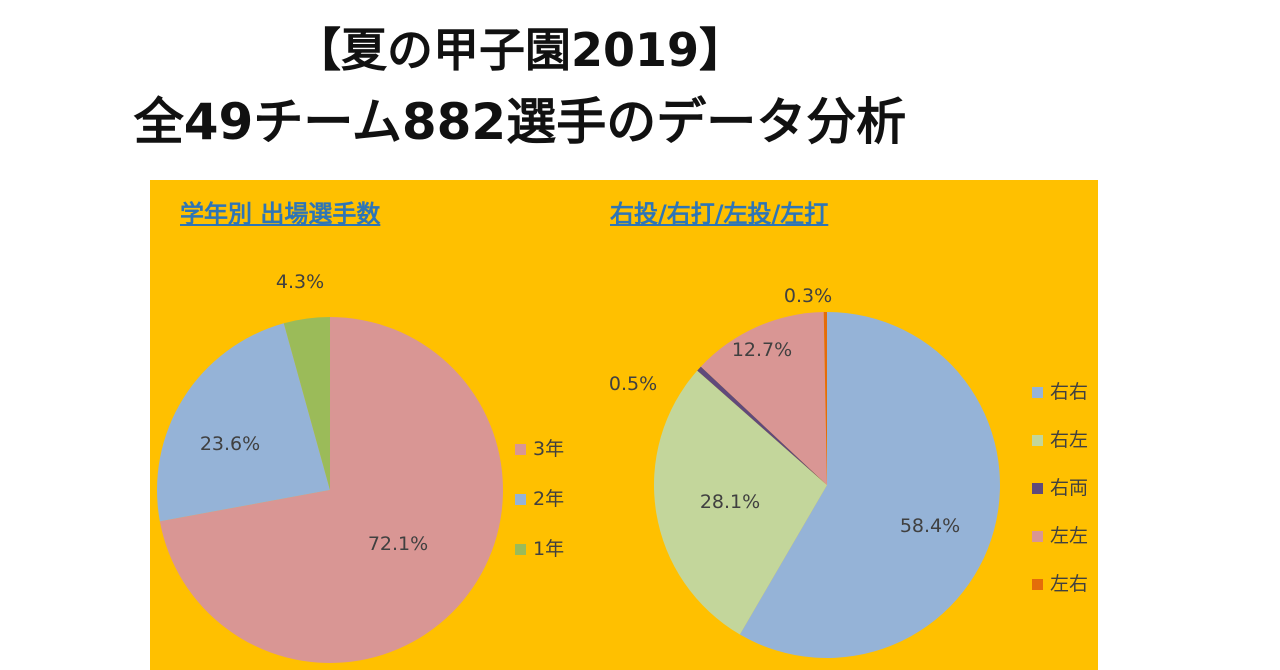 This screenshot has width=1280, height=670. What do you see at coordinates (548, 499) in the screenshot?
I see `legend-label-0-1: 2年` at bounding box center [548, 499].